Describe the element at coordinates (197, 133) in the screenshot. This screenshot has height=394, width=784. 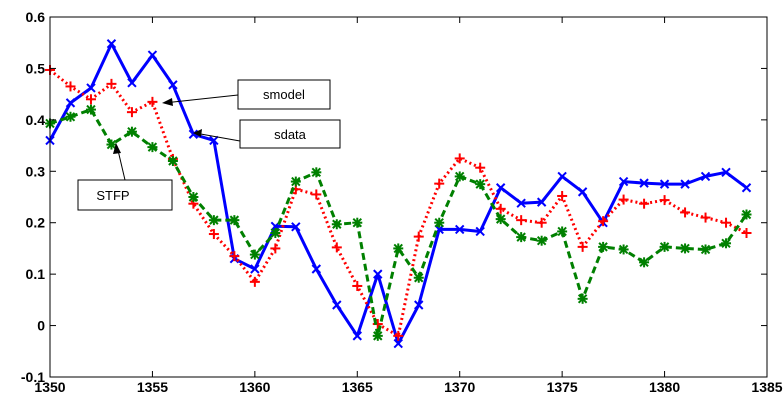
I see `annotation-sdata-arrowhead` at that location.